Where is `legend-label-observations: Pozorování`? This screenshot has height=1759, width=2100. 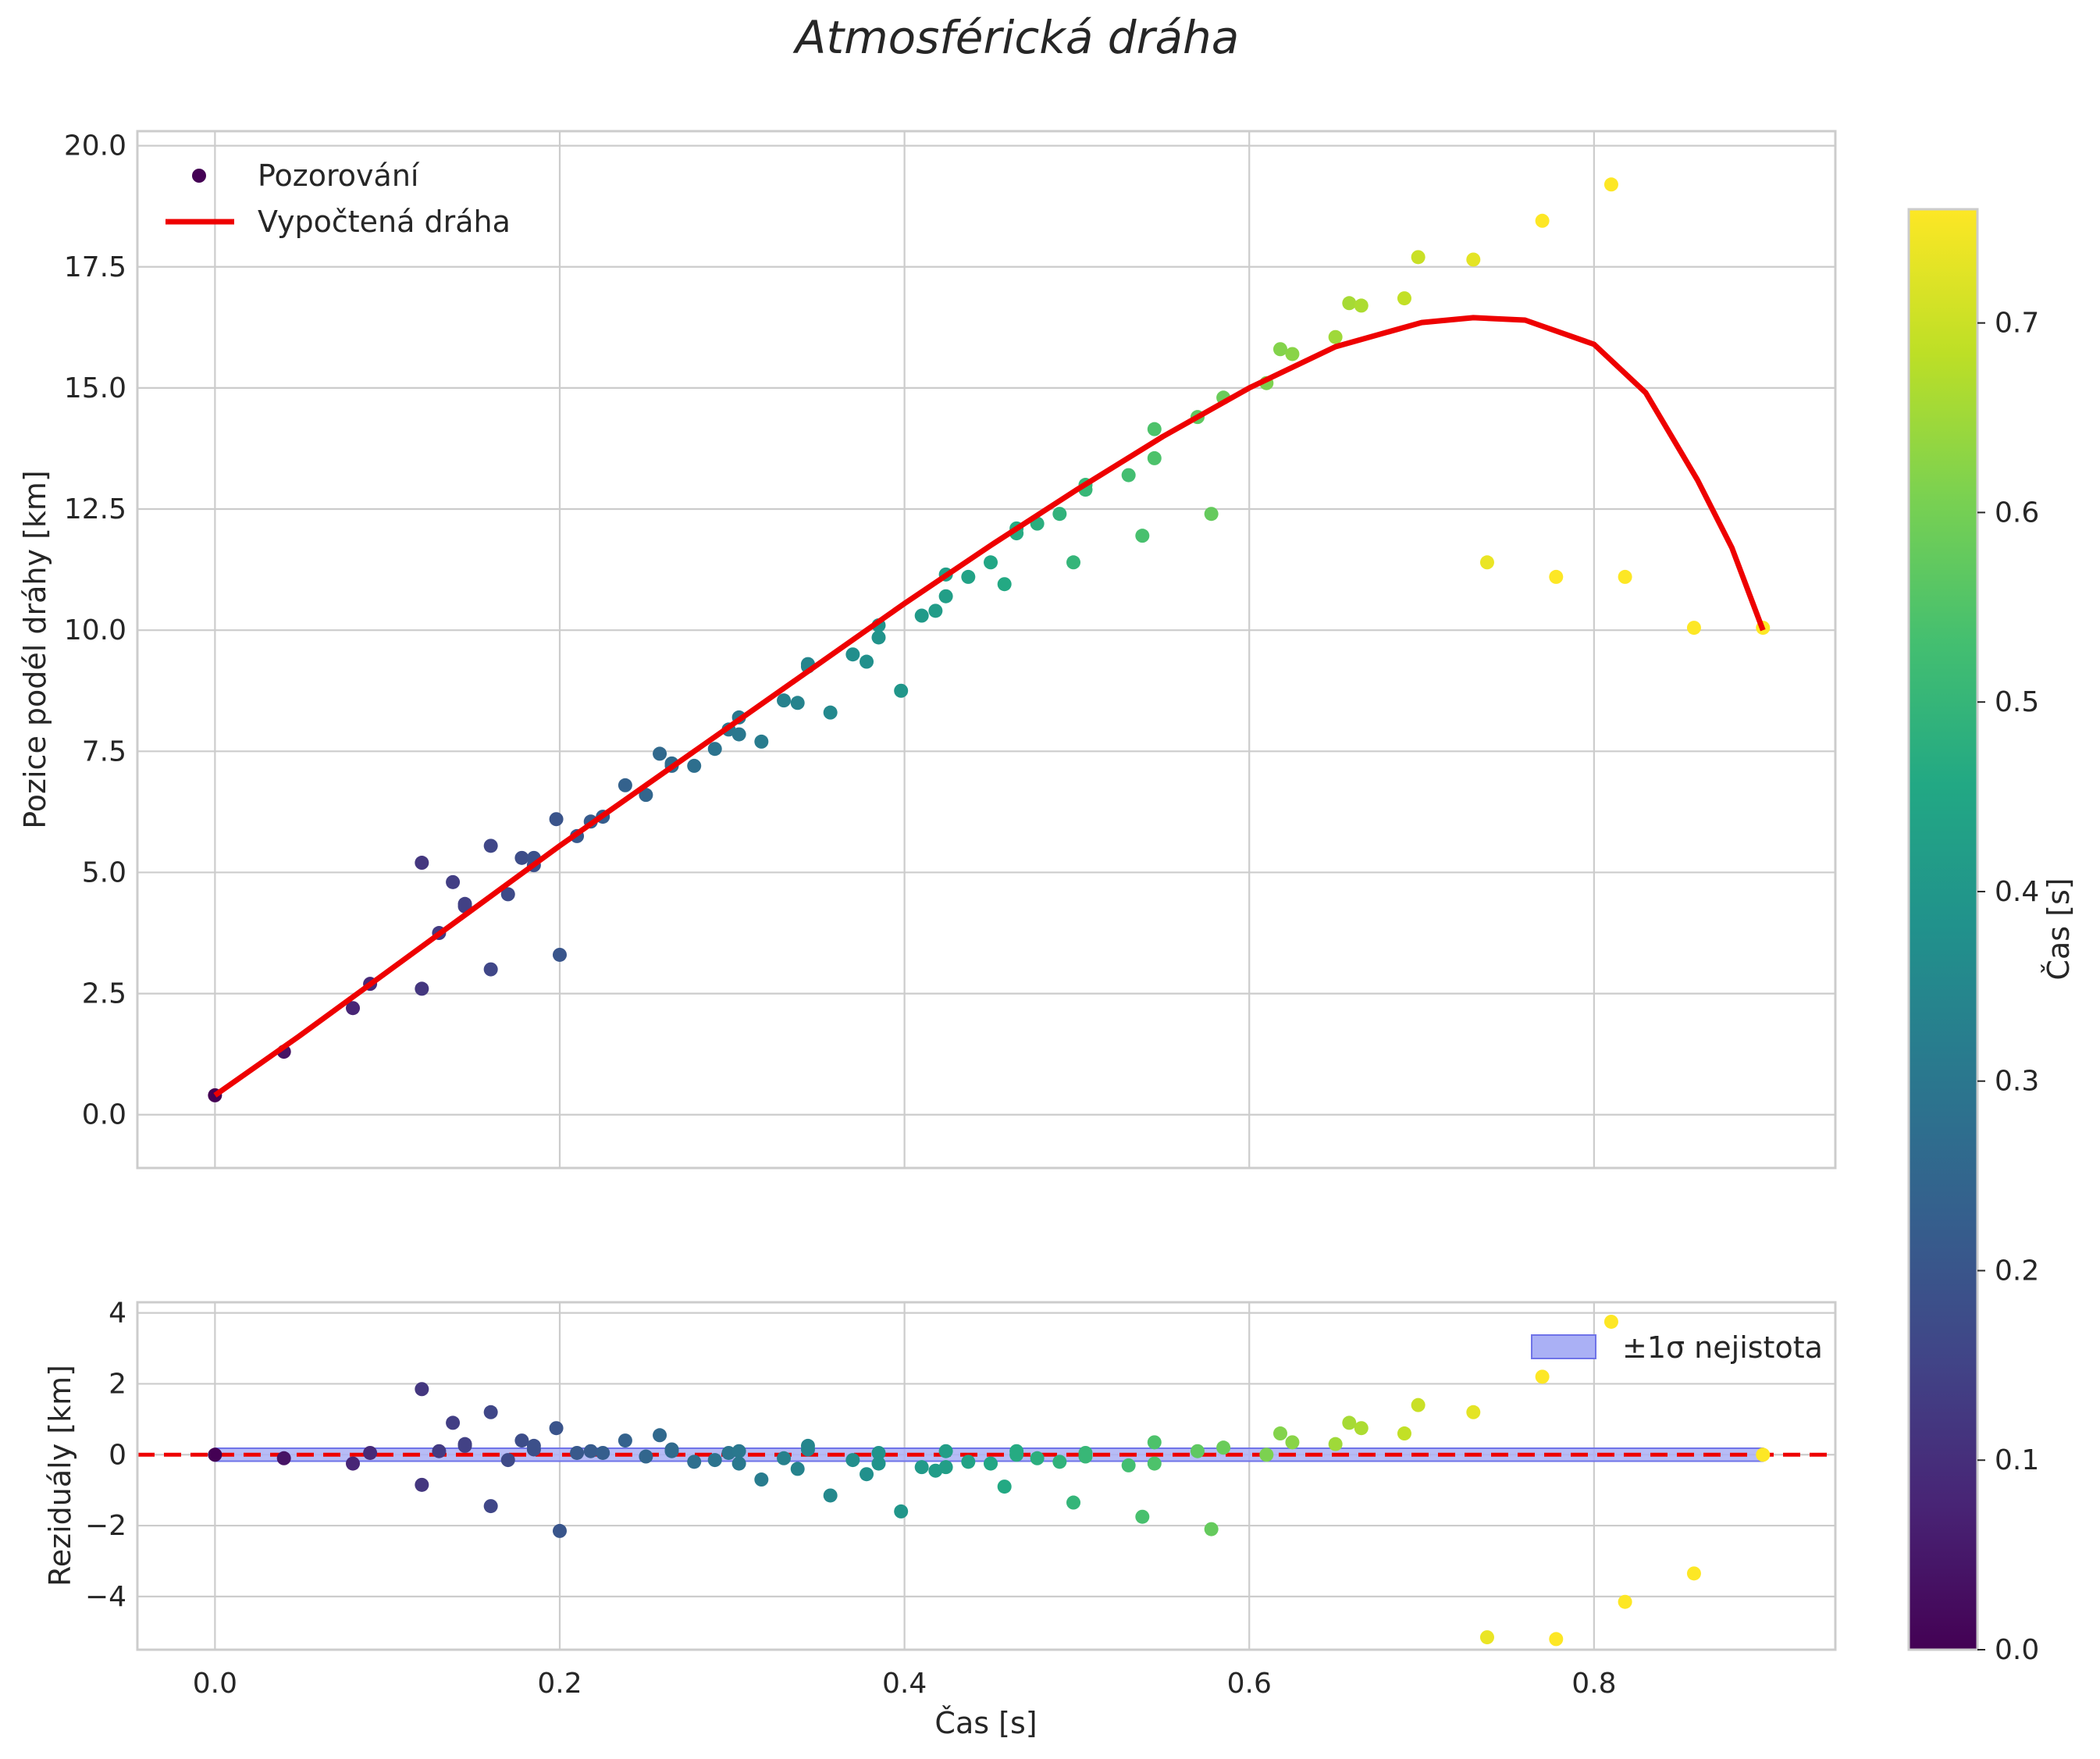
legend-label-observations: Pozorování is located at coordinates (339, 175).